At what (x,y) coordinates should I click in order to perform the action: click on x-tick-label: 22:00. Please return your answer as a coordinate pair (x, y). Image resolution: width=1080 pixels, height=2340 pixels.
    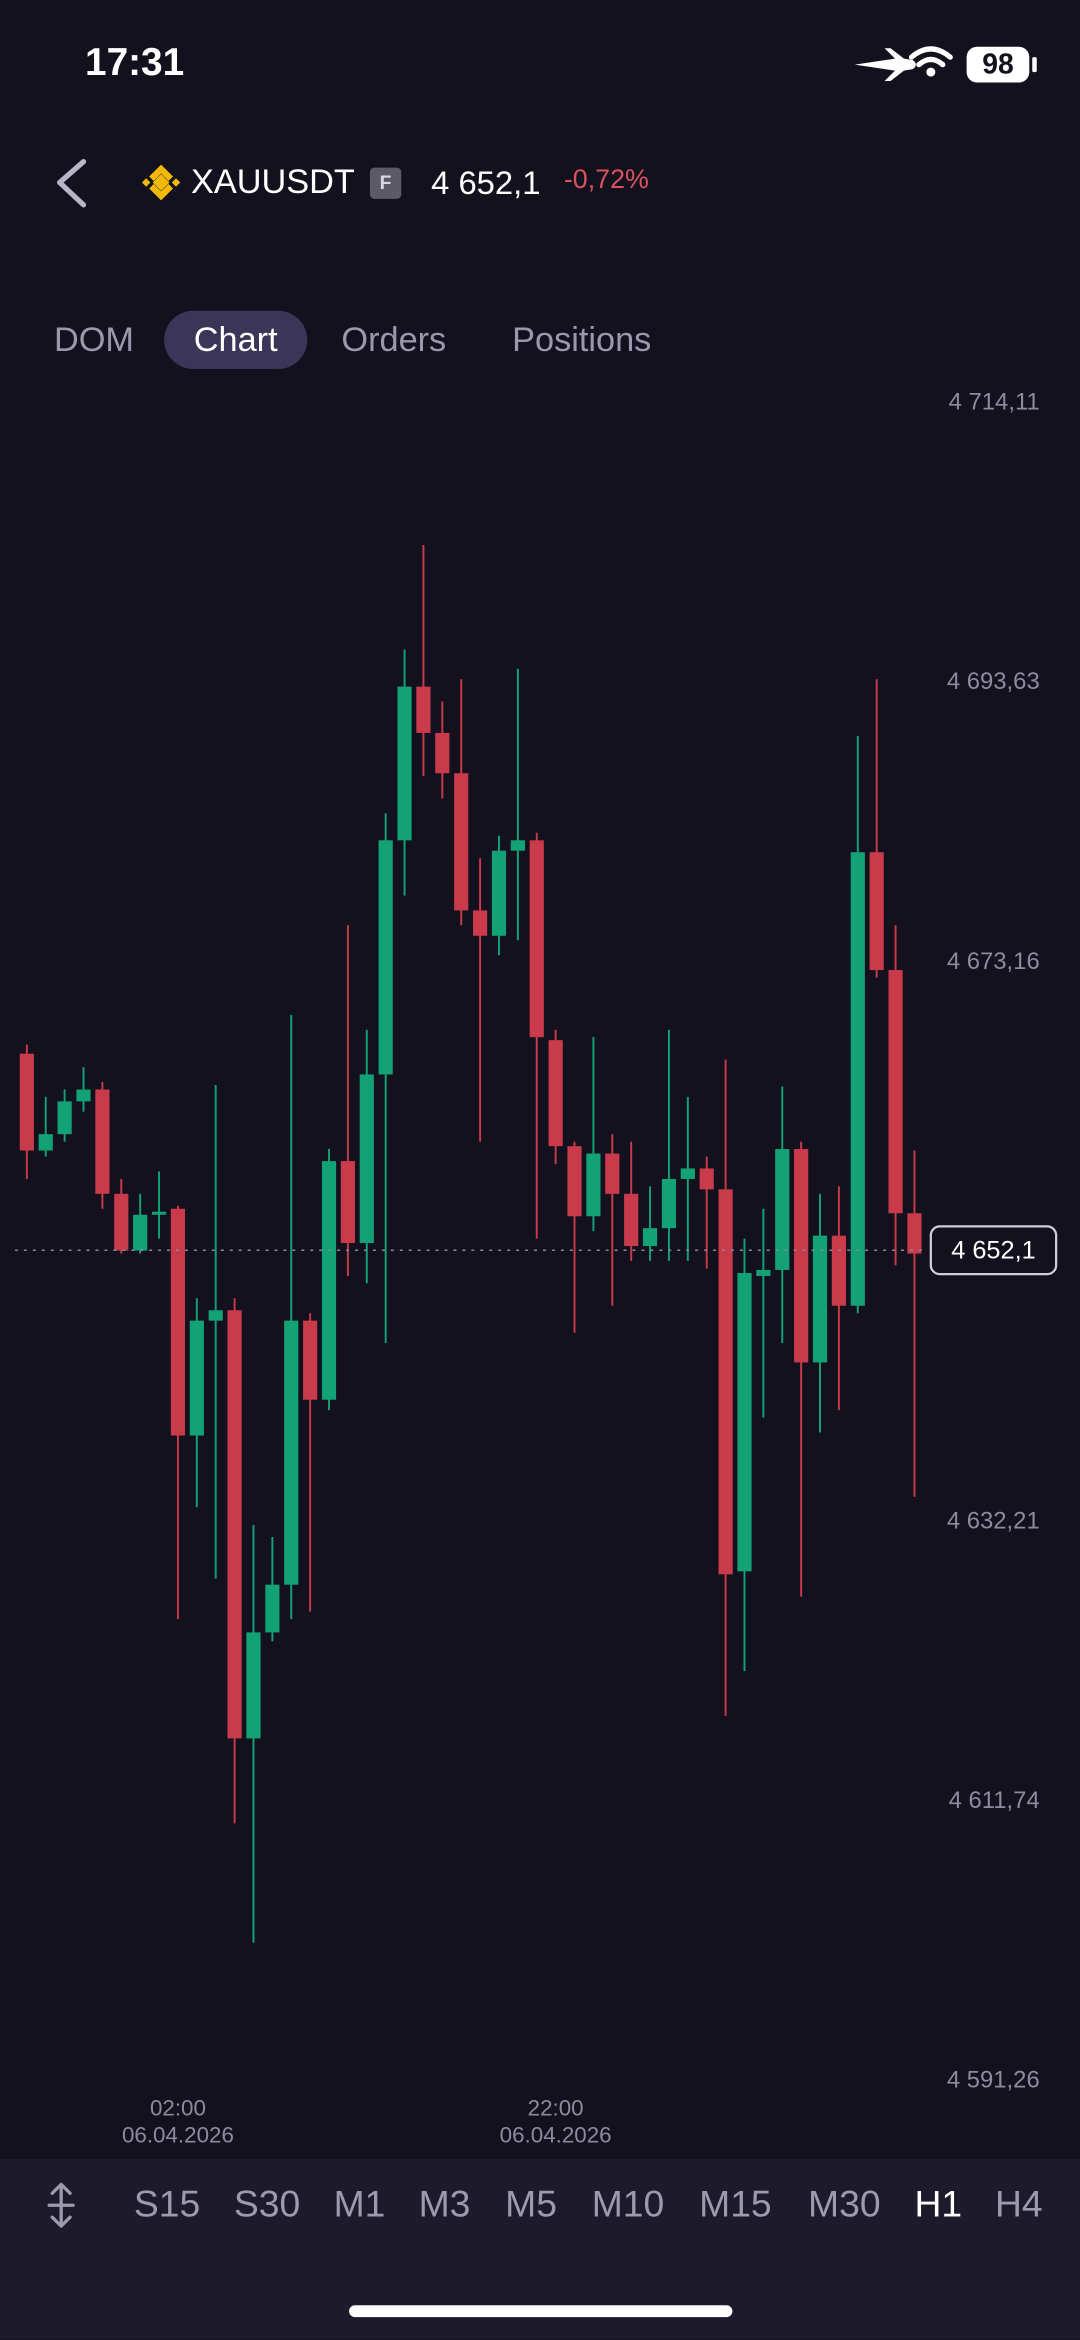
    Looking at the image, I should click on (556, 2108).